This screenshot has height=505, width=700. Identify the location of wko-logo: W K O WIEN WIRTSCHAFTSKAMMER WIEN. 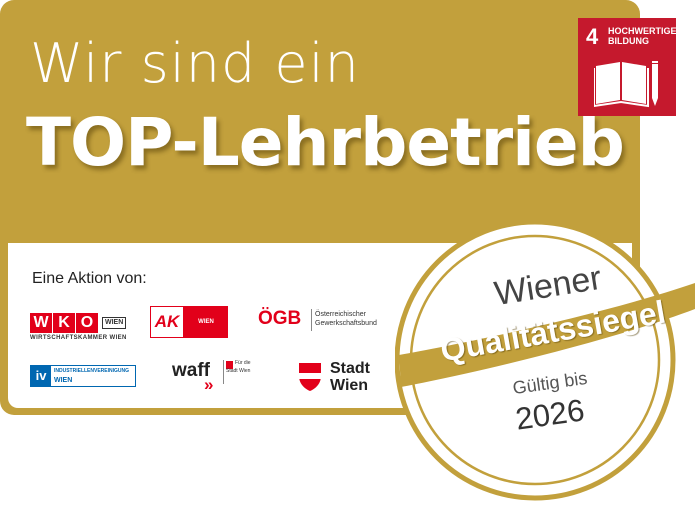
(85, 327).